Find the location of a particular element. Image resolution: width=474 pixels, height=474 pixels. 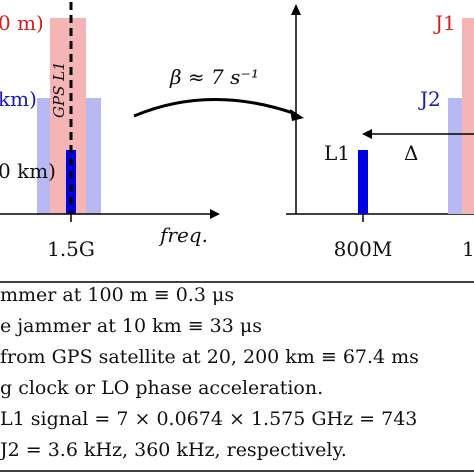

right-y-axis-arrowhead is located at coordinates (296, 9).